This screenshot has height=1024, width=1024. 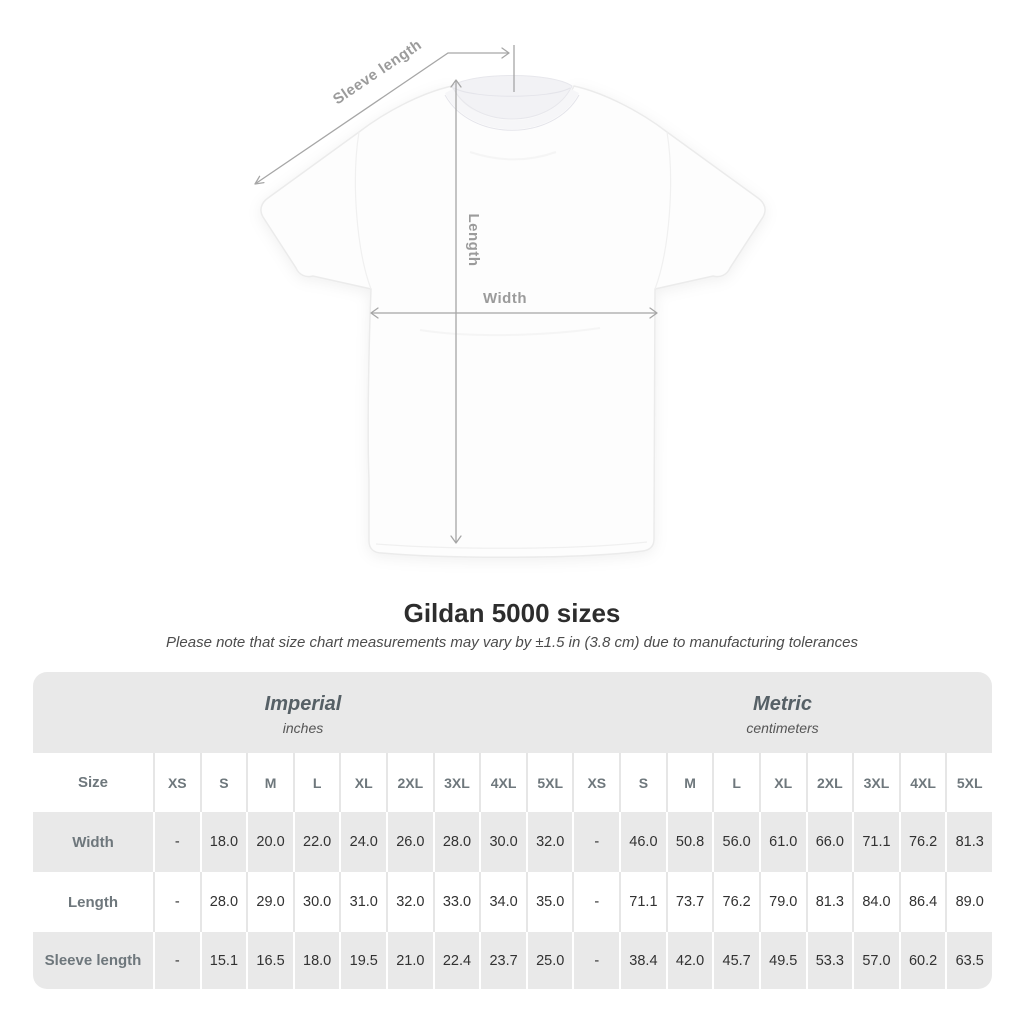 What do you see at coordinates (689, 782) in the screenshot?
I see `size-header-metric-m: M` at bounding box center [689, 782].